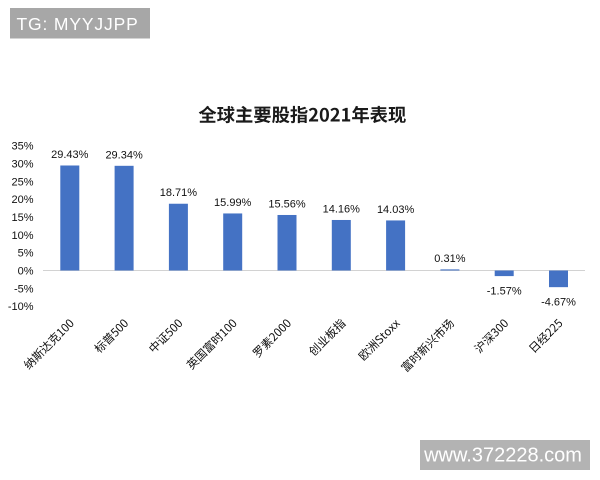 The image size is (600, 480). Describe the element at coordinates (233, 203) in the screenshot. I see `svg-text: 15.99%` at that location.